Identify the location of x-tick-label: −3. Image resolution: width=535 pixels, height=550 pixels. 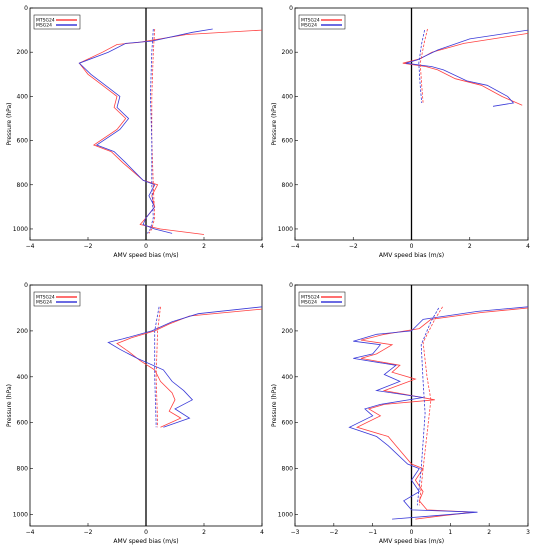
(295, 532).